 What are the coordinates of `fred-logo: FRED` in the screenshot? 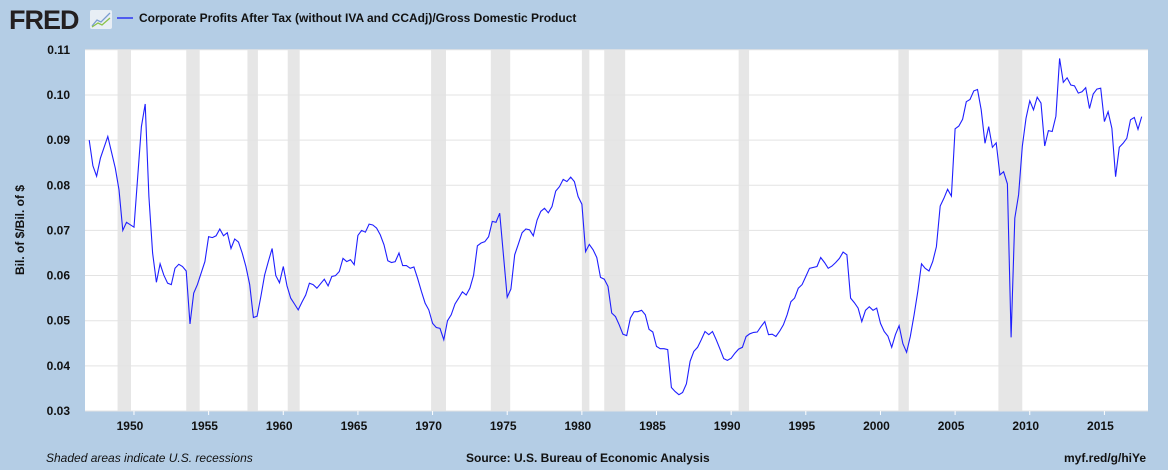 It's located at (44, 20).